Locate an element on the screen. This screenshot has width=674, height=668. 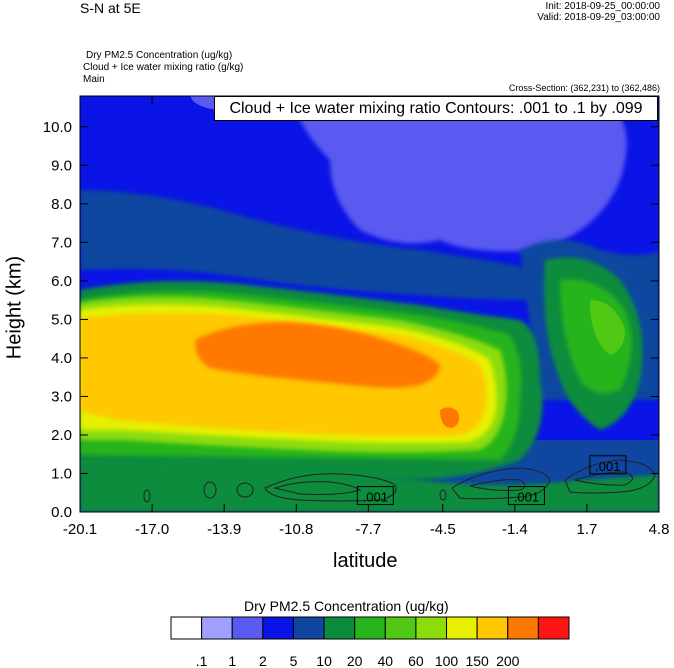
x-tick-label: -1.4 is located at coordinates (515, 529).